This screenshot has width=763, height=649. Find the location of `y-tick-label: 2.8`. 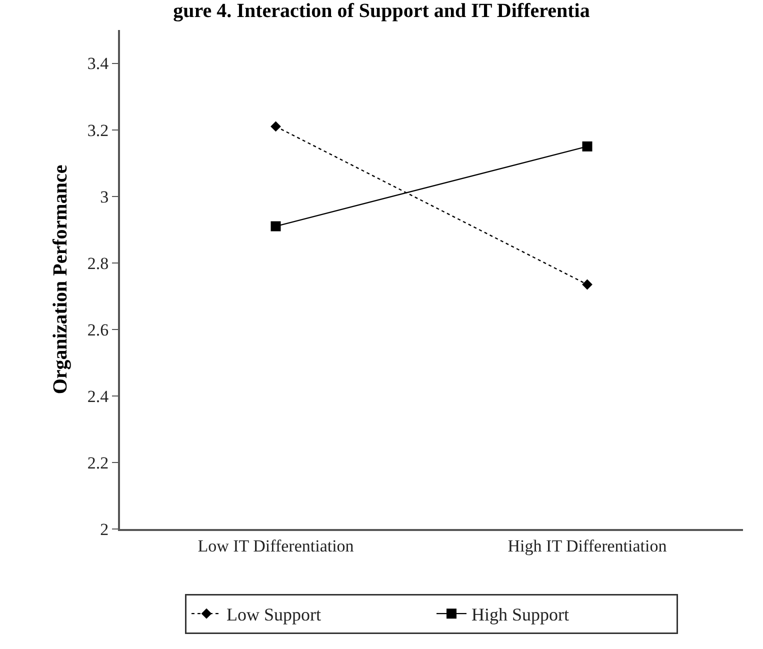

y-tick-label: 2.8 is located at coordinates (98, 263).